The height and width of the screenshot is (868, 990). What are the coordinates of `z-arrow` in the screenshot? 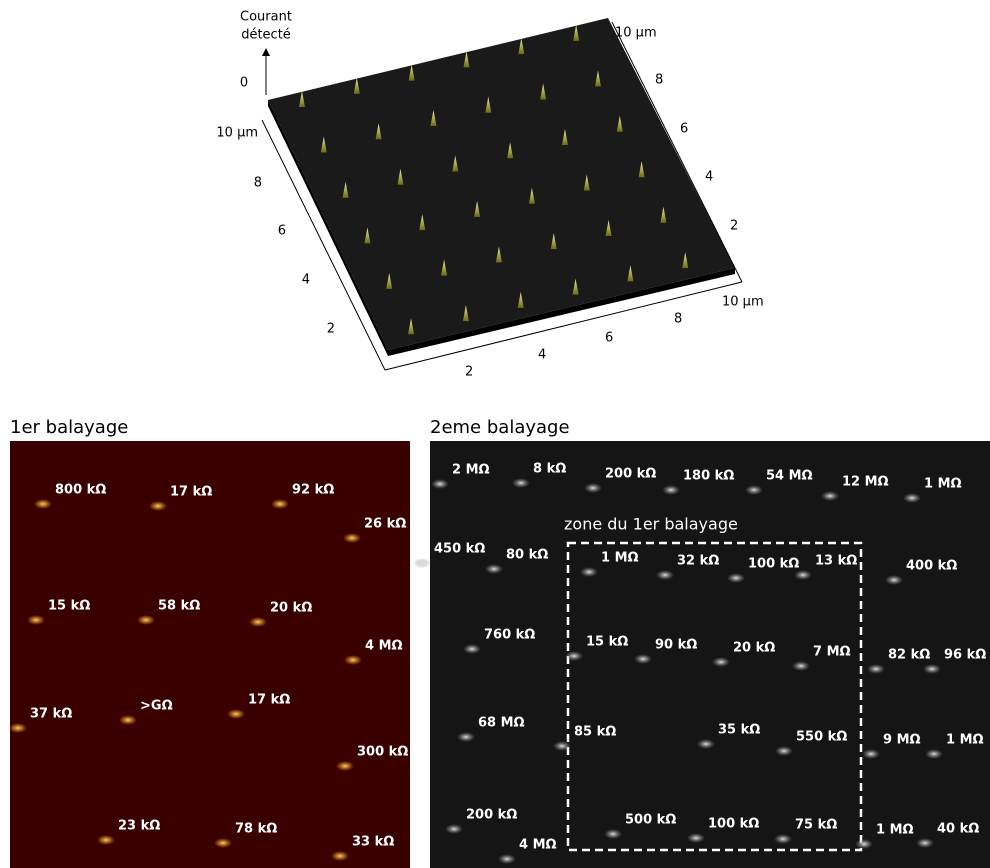 It's located at (266, 52).